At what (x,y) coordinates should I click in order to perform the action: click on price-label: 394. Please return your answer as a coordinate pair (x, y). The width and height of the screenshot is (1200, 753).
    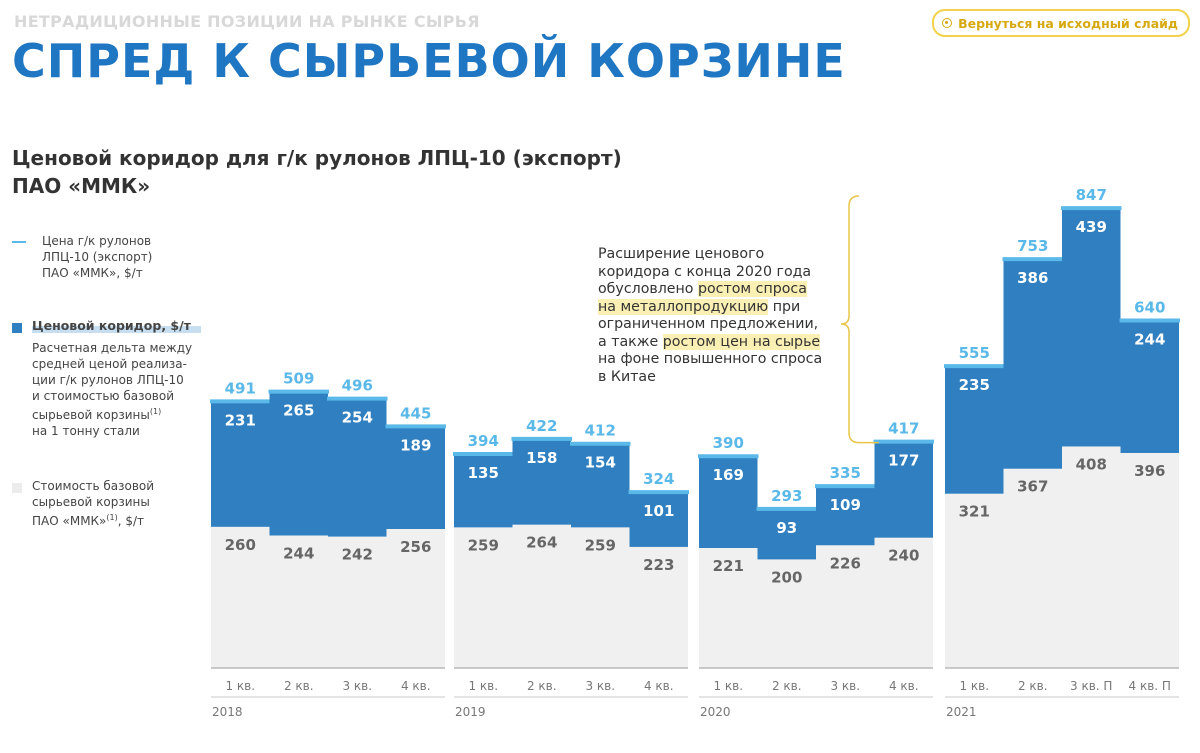
    Looking at the image, I should click on (483, 441).